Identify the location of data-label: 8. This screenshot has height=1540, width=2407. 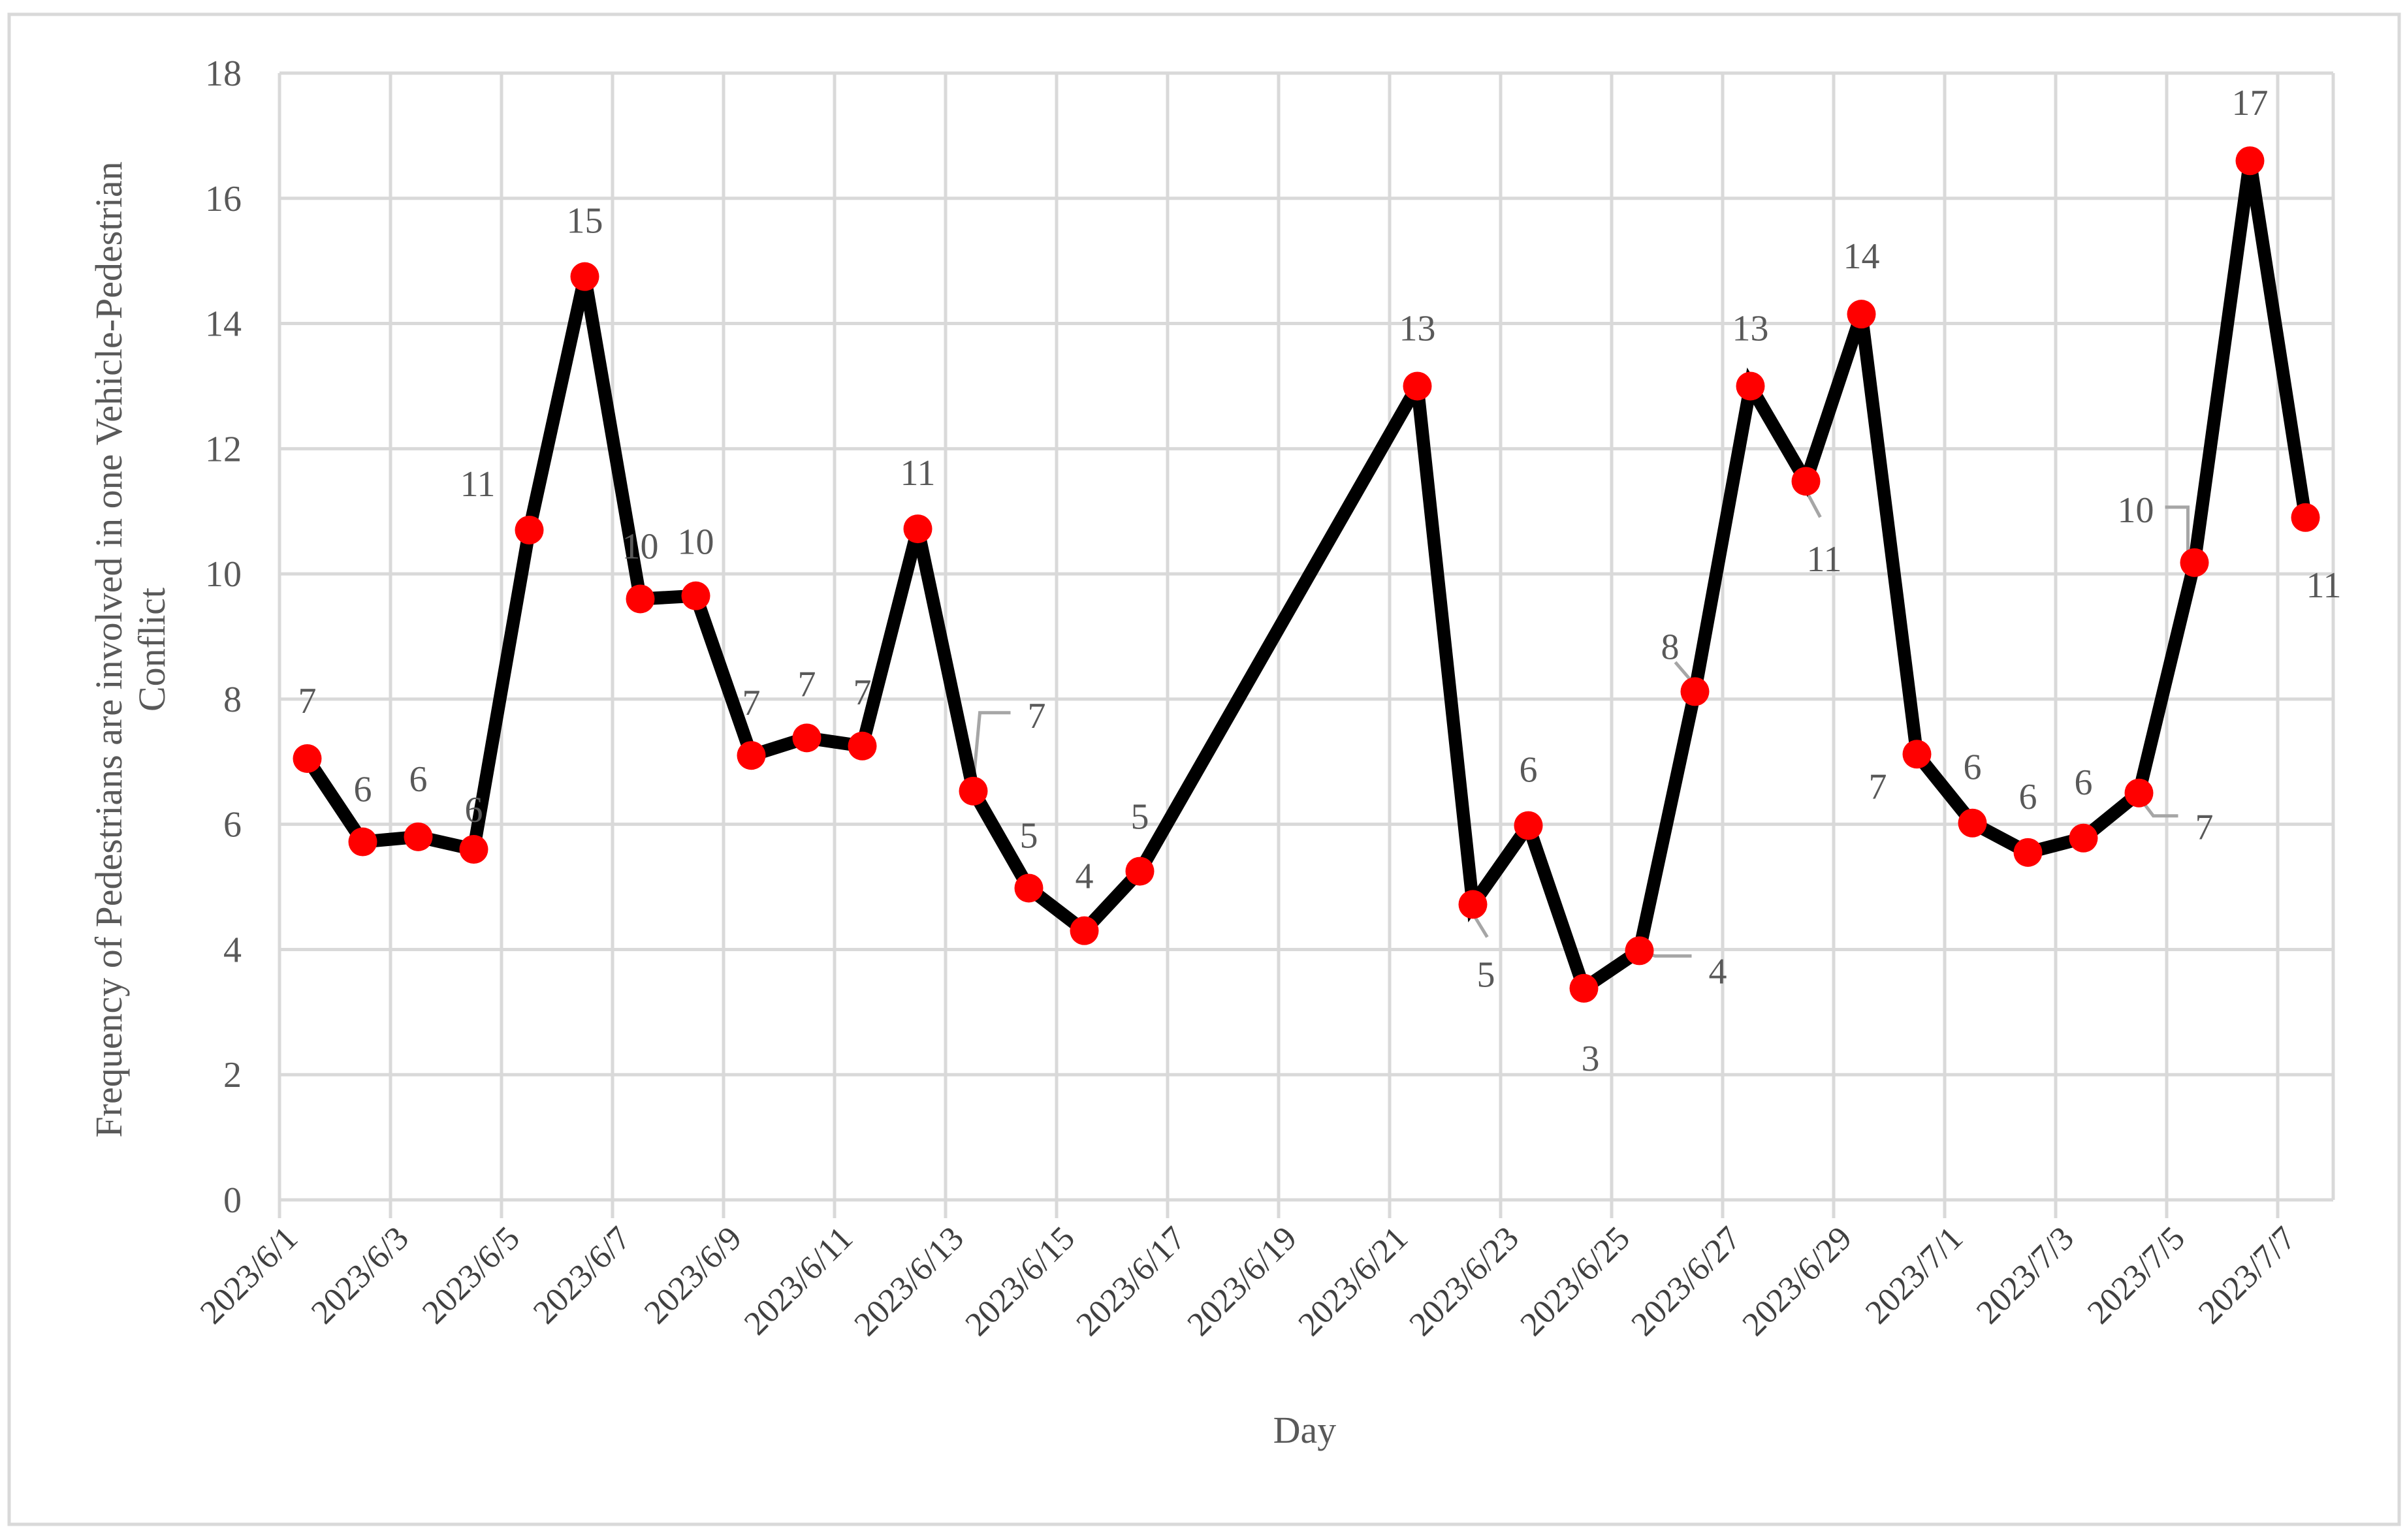
(1670, 647).